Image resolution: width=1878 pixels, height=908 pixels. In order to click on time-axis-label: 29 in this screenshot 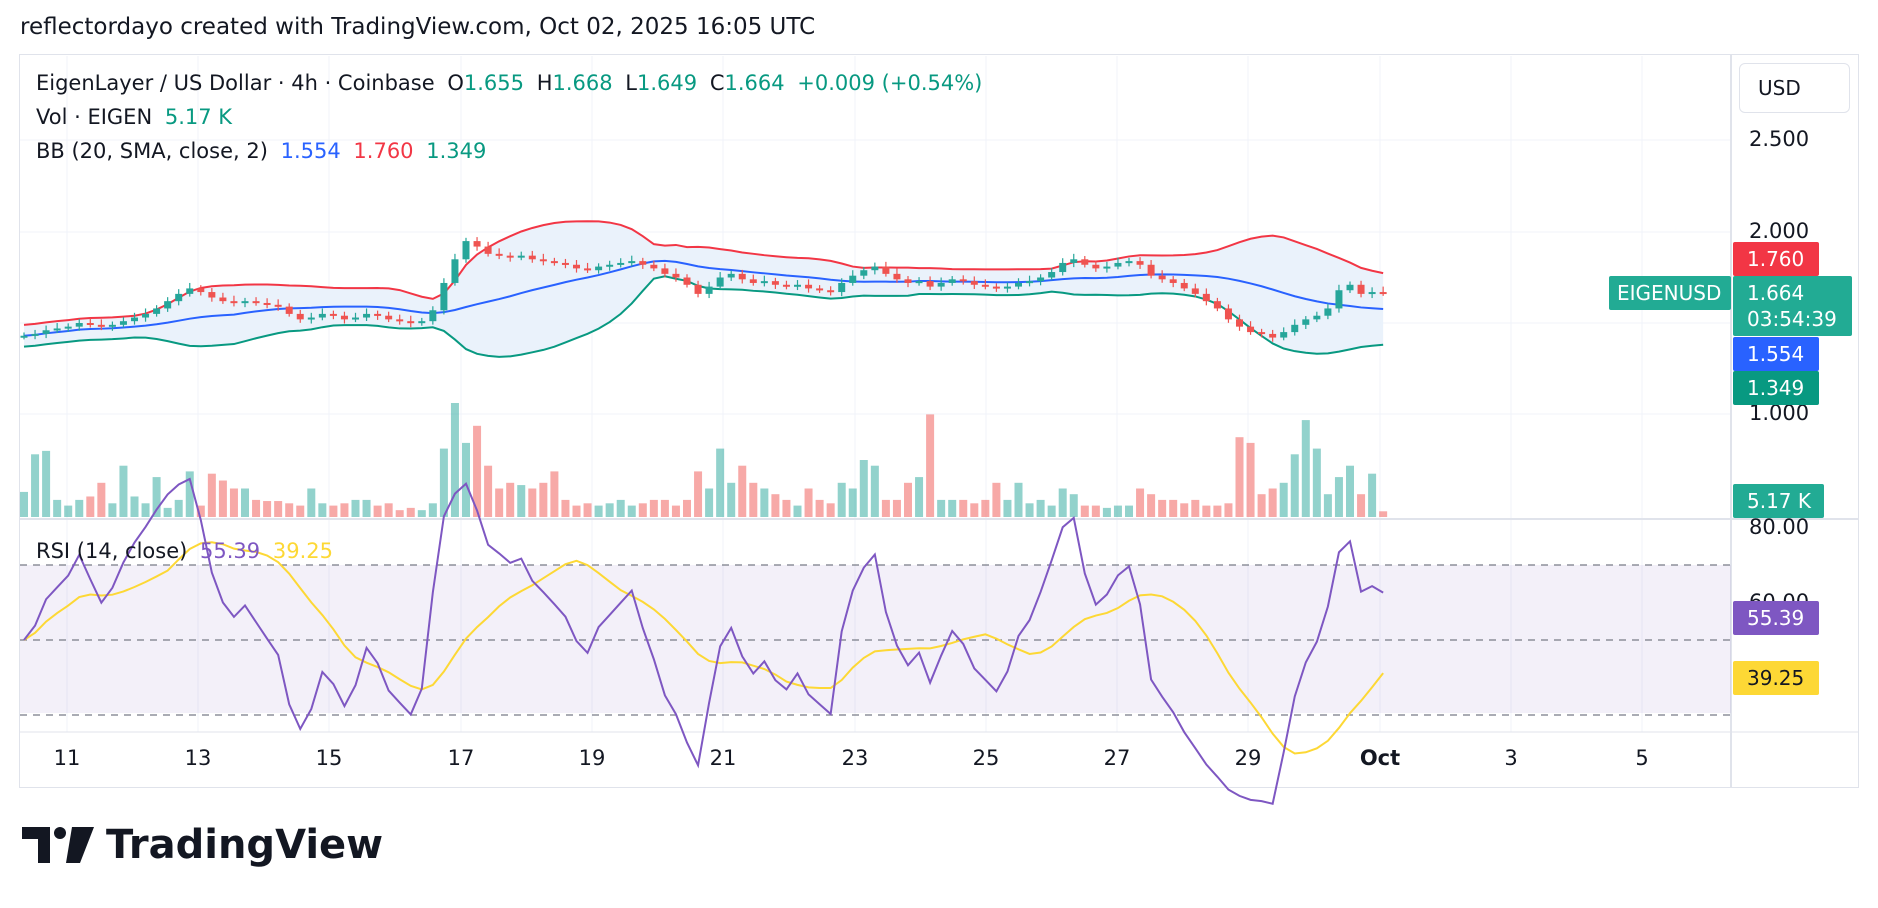, I will do `click(1248, 758)`.